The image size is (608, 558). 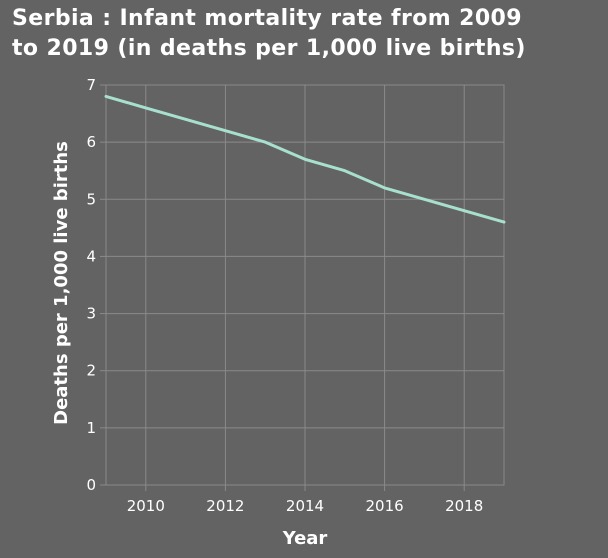 I want to click on chart-title-line-1: Serbia : Infant mortality rate from 2009, so click(x=267, y=18).